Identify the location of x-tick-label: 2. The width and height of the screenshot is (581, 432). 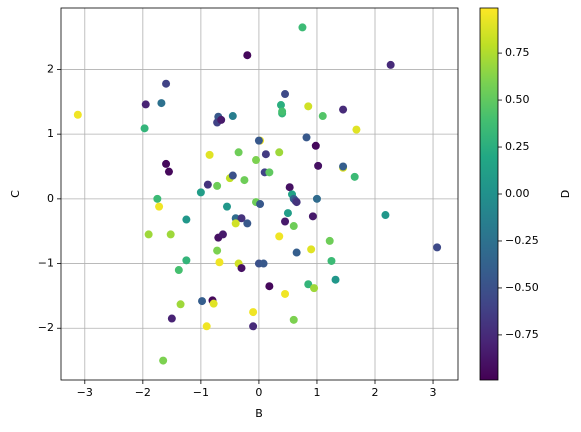
(375, 392).